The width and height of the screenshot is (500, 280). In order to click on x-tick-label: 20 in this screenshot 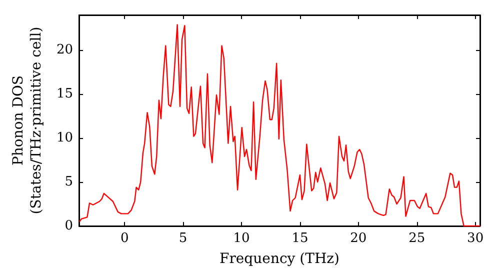, I will do `click(358, 238)`.